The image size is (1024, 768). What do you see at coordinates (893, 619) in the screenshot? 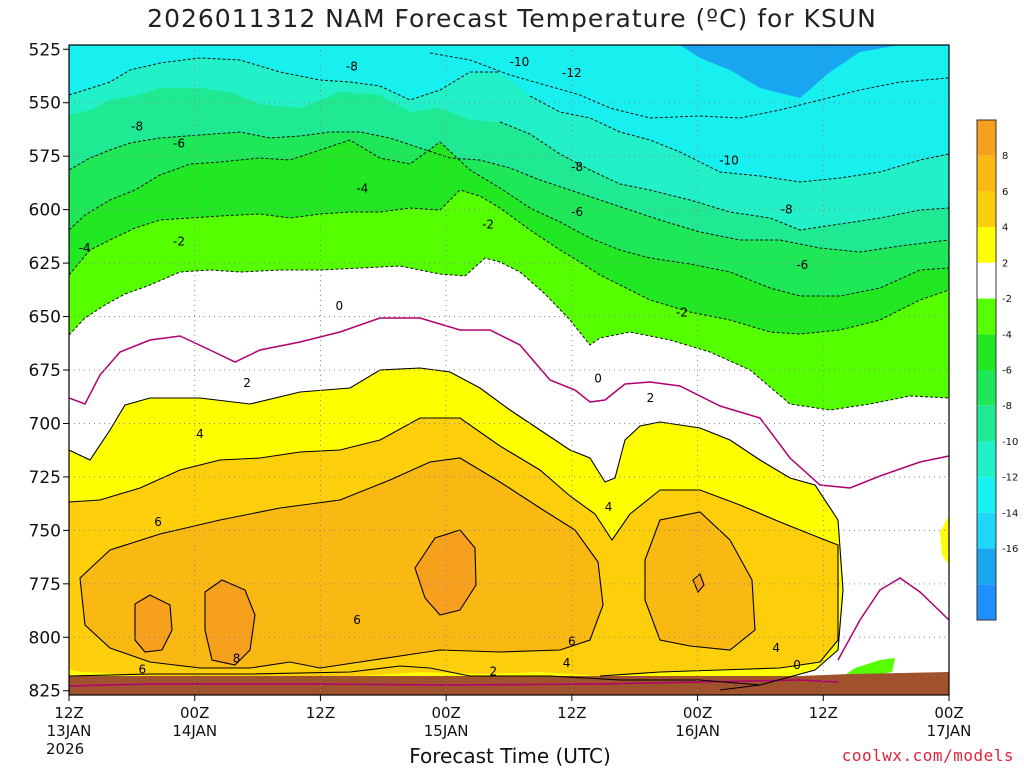
I see `contour-line-zero-lower` at bounding box center [893, 619].